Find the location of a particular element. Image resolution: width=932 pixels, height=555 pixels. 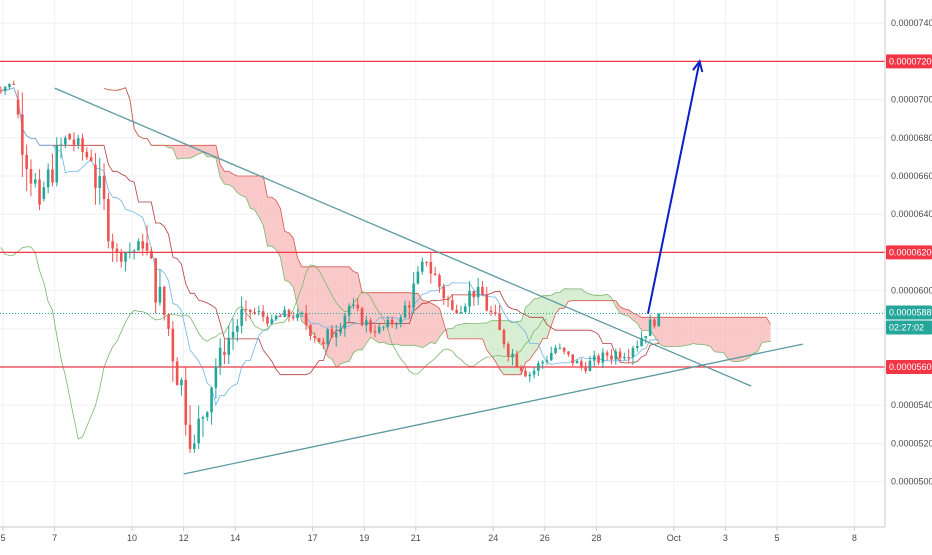

level-top-badge: 0.00007200 is located at coordinates (910, 61).